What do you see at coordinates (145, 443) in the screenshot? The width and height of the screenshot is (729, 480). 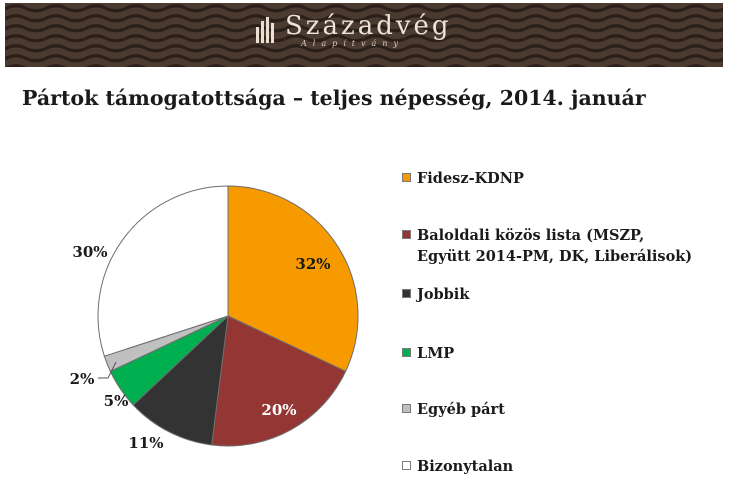 I see `data-label: 11%` at bounding box center [145, 443].